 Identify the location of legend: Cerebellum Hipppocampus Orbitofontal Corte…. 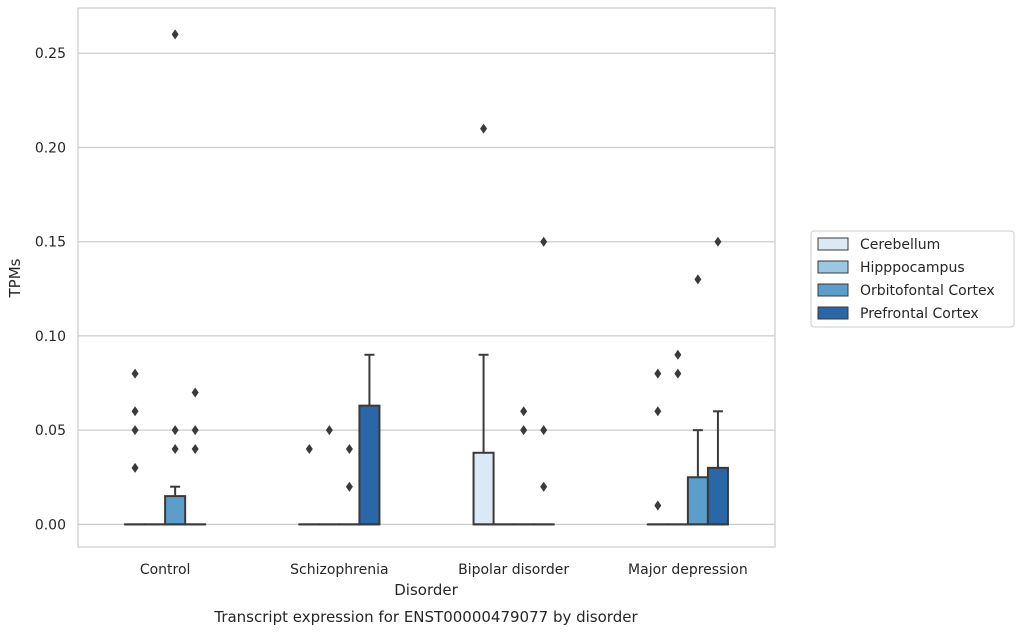
(912, 279).